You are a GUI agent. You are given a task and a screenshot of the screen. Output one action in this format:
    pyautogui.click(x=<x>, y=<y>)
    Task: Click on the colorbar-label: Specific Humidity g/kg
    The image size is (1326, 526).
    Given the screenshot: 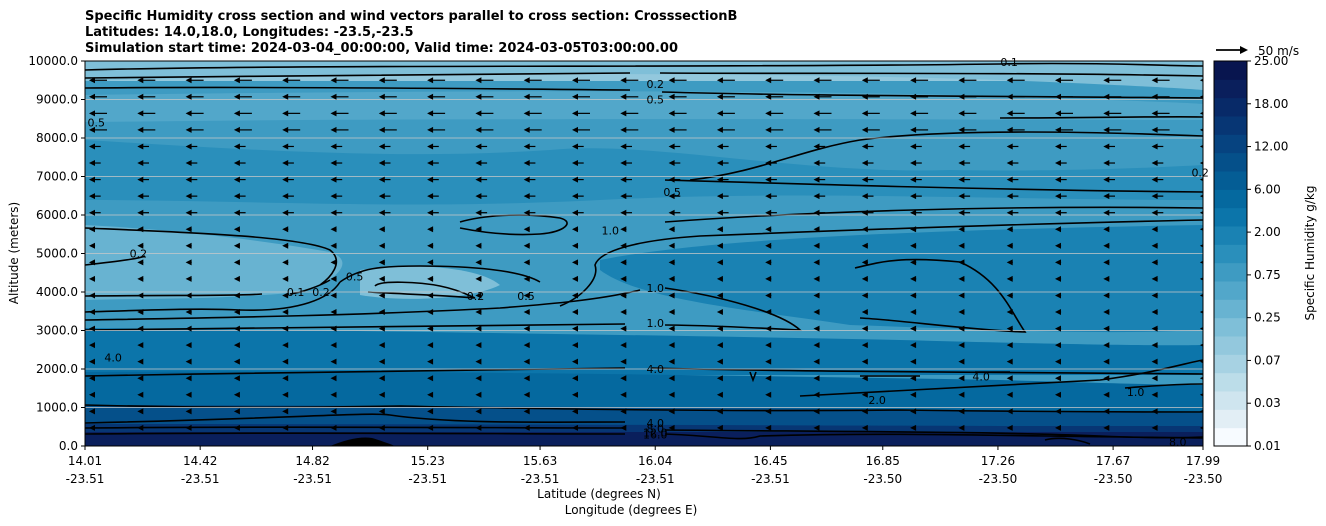 What is the action you would take?
    pyautogui.click(x=1310, y=253)
    